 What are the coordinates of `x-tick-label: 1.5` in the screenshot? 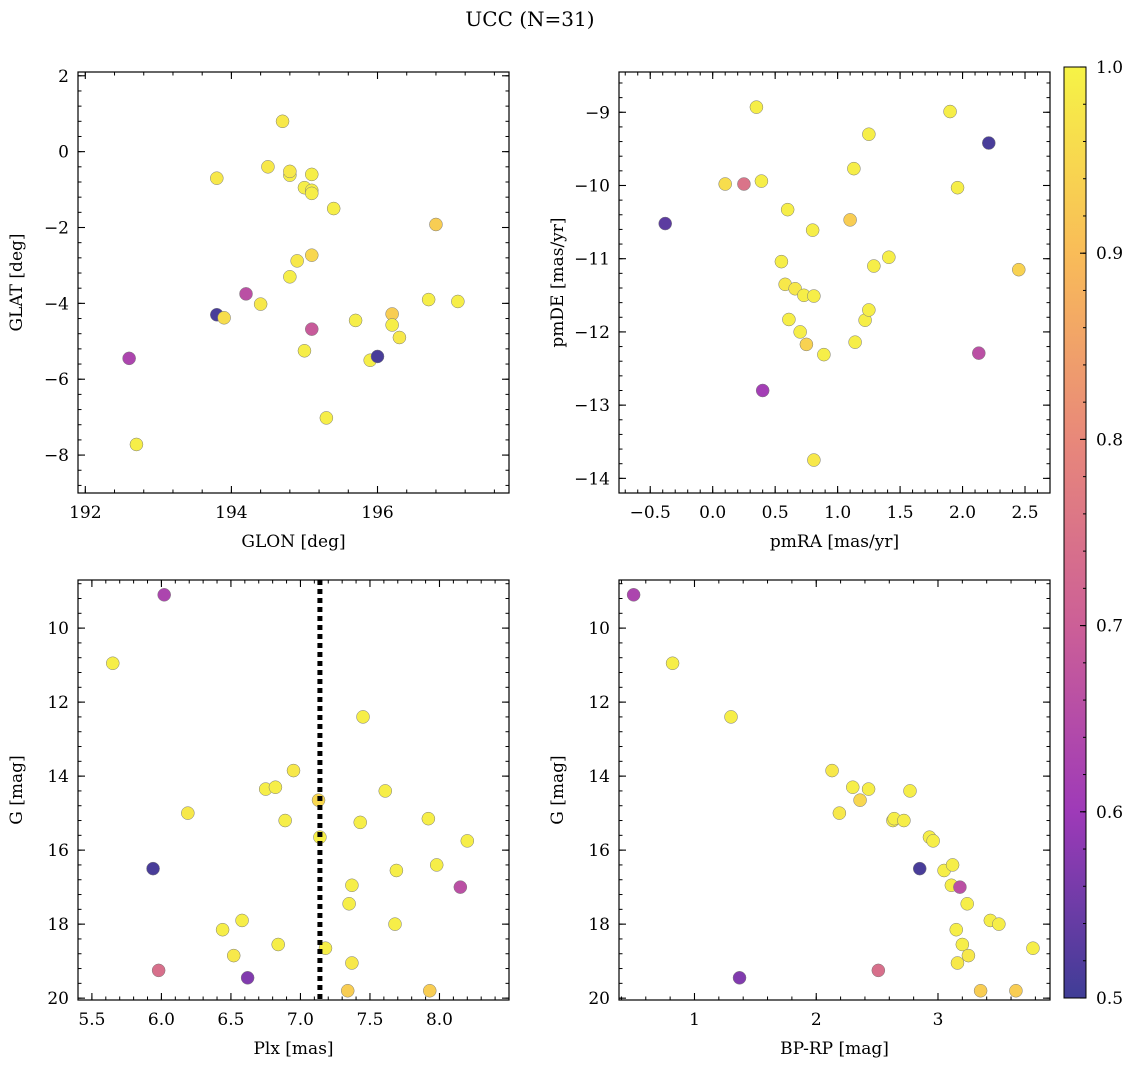 It's located at (900, 513).